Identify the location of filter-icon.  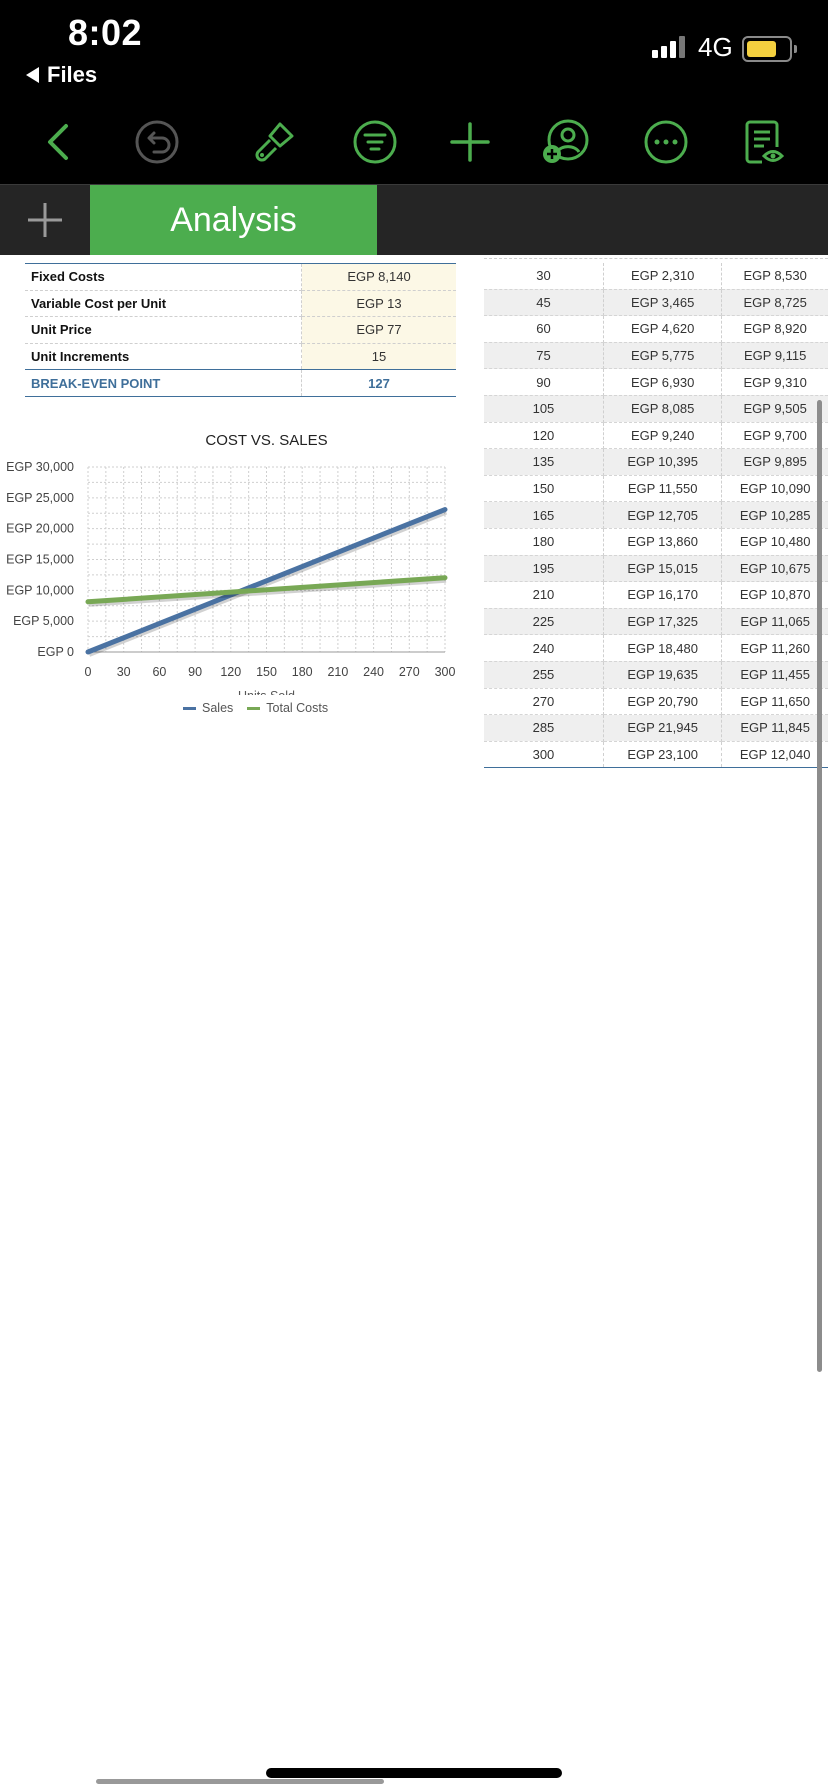
(375, 142).